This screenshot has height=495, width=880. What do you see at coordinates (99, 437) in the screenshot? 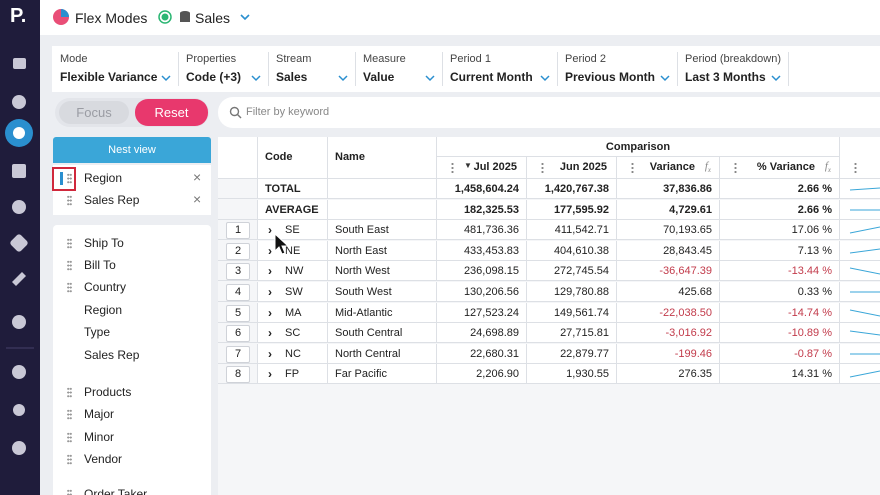
I see `field-item: Minor` at bounding box center [99, 437].